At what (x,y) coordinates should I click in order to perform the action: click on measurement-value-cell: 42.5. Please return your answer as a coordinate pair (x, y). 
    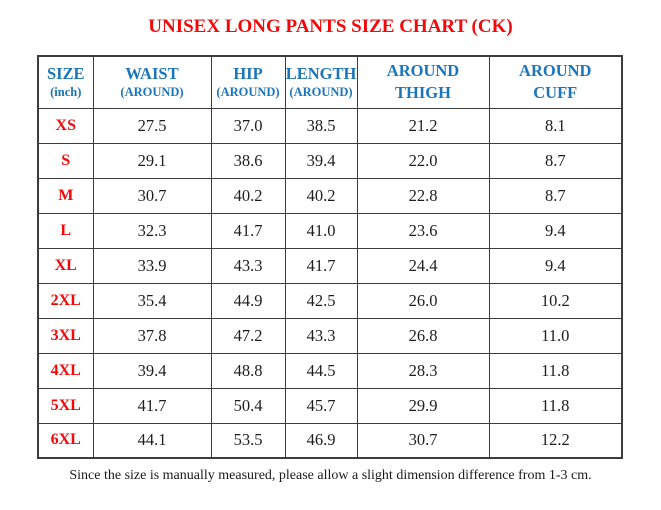
    Looking at the image, I should click on (321, 300).